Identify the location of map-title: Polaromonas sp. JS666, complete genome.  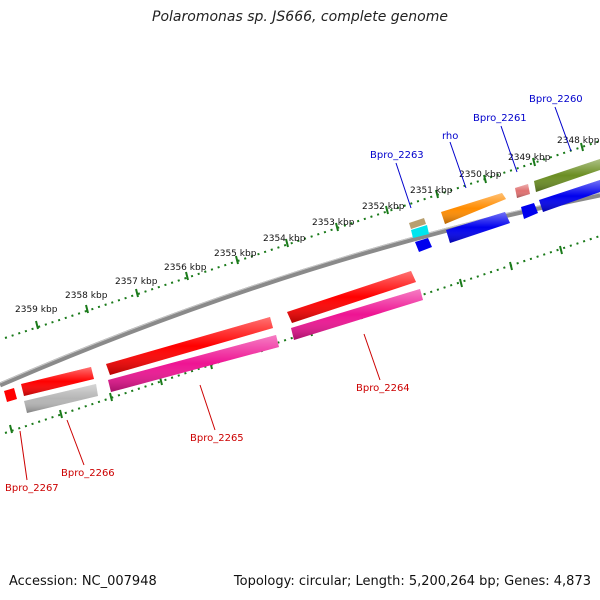
(300, 17).